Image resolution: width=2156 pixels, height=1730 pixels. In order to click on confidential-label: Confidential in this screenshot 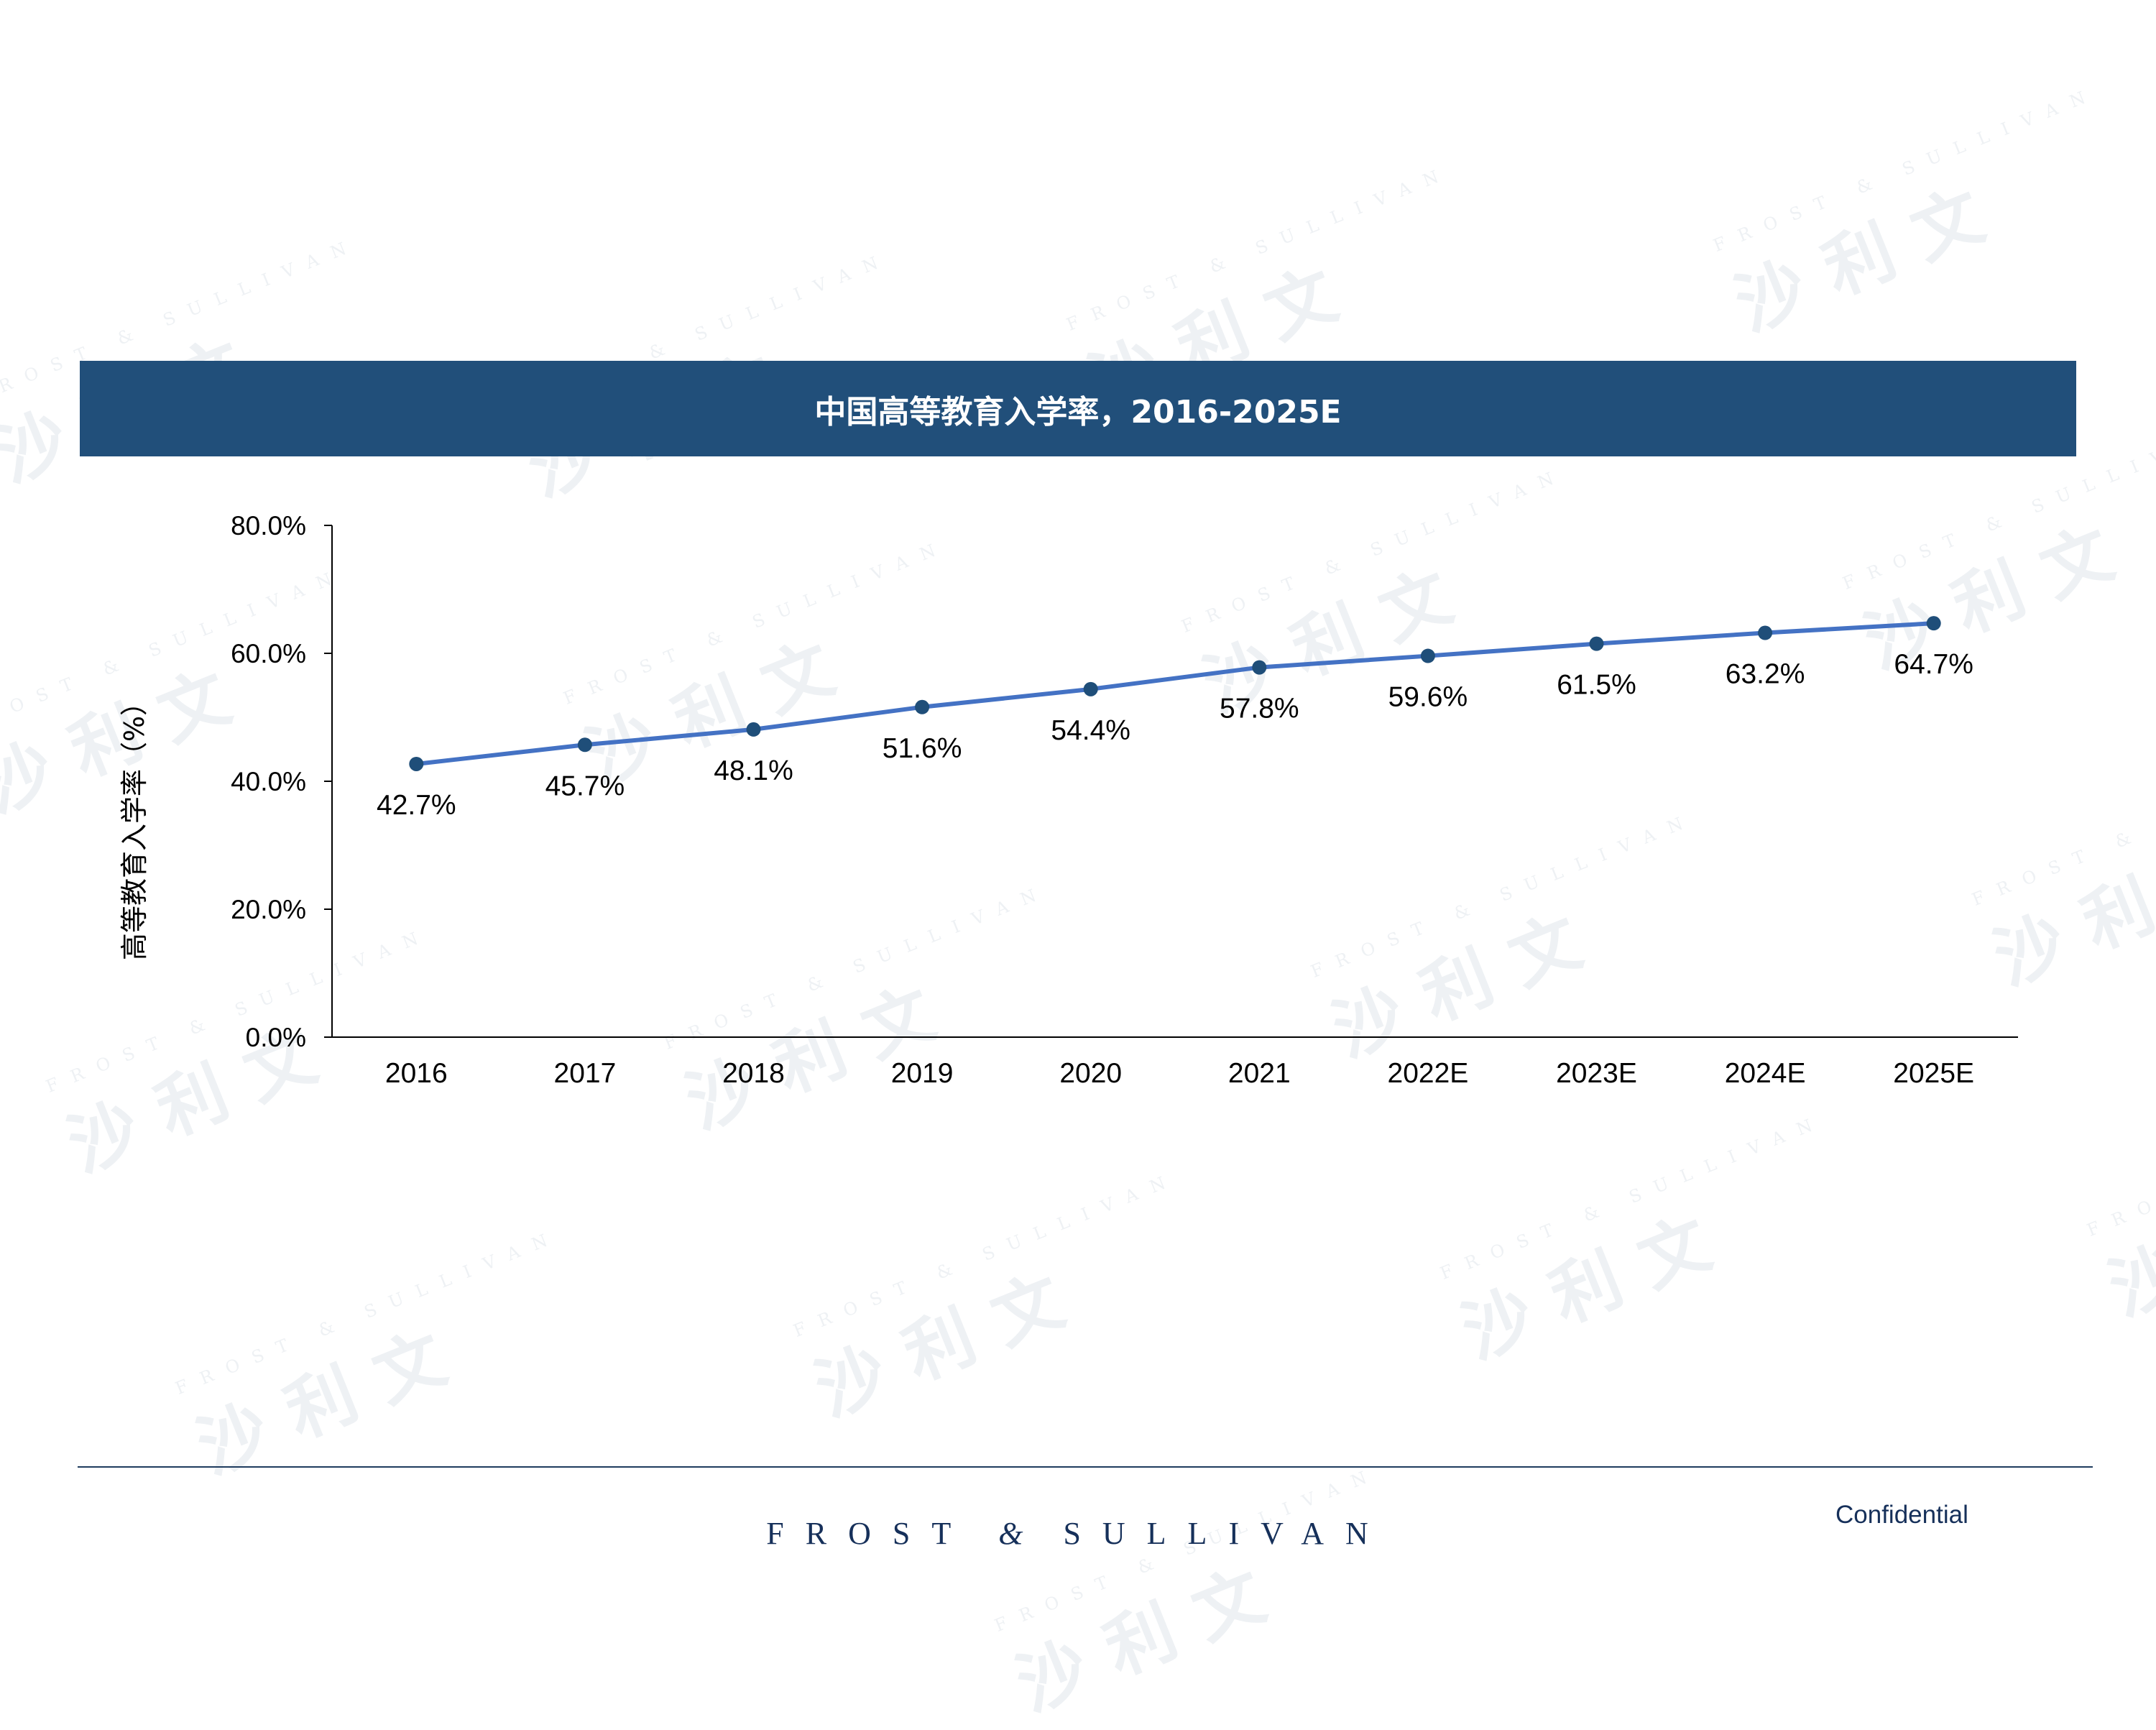, I will do `click(1901, 1515)`.